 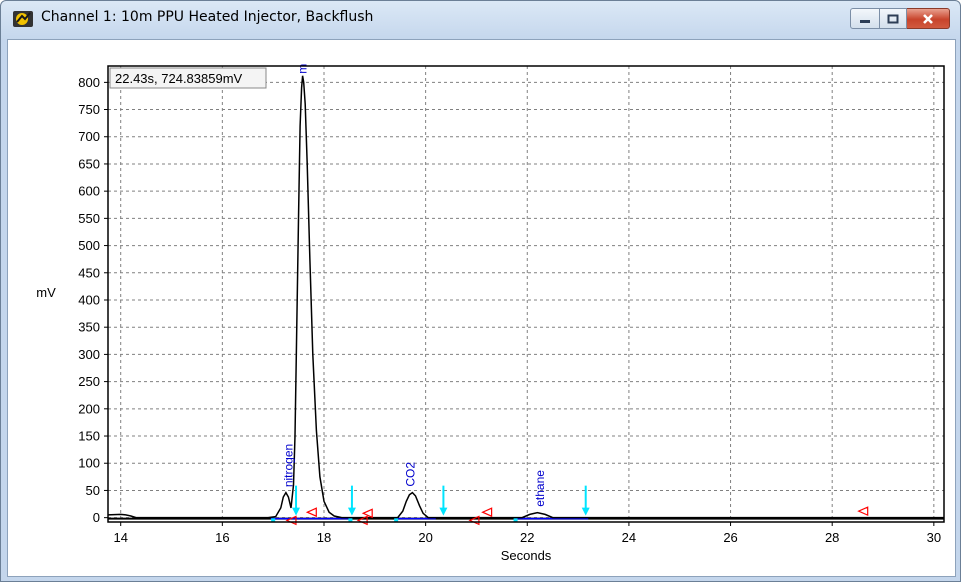 I want to click on y-tick-label: 700, so click(x=89, y=136).